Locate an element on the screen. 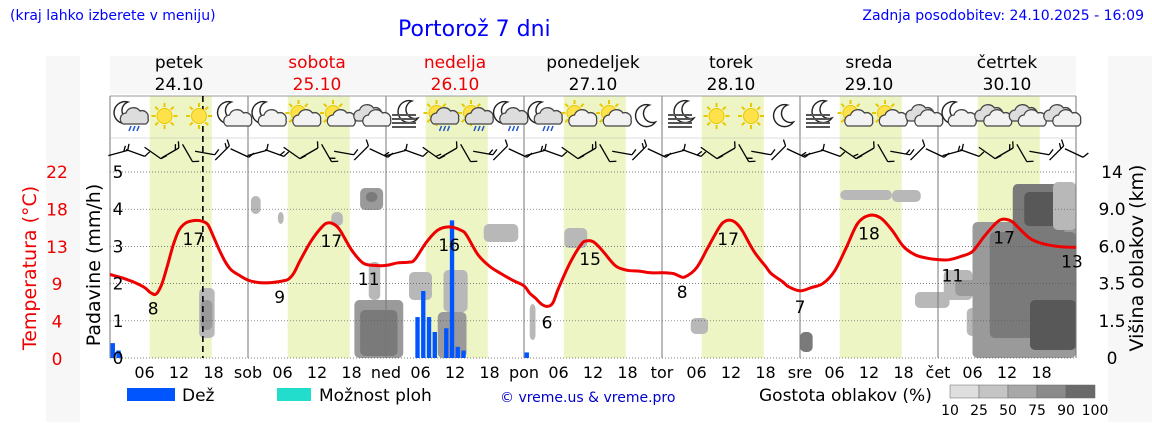  temperature-label: 7 is located at coordinates (800, 308).